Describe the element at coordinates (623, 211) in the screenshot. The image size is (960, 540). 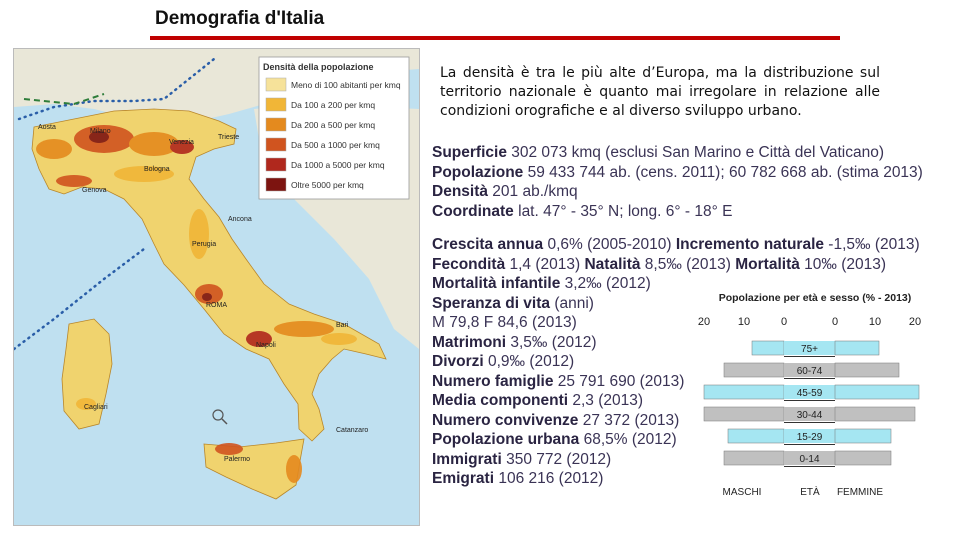
I see `stat-value: lat. 47° - 35° N; long. 6° - 18° E` at that location.